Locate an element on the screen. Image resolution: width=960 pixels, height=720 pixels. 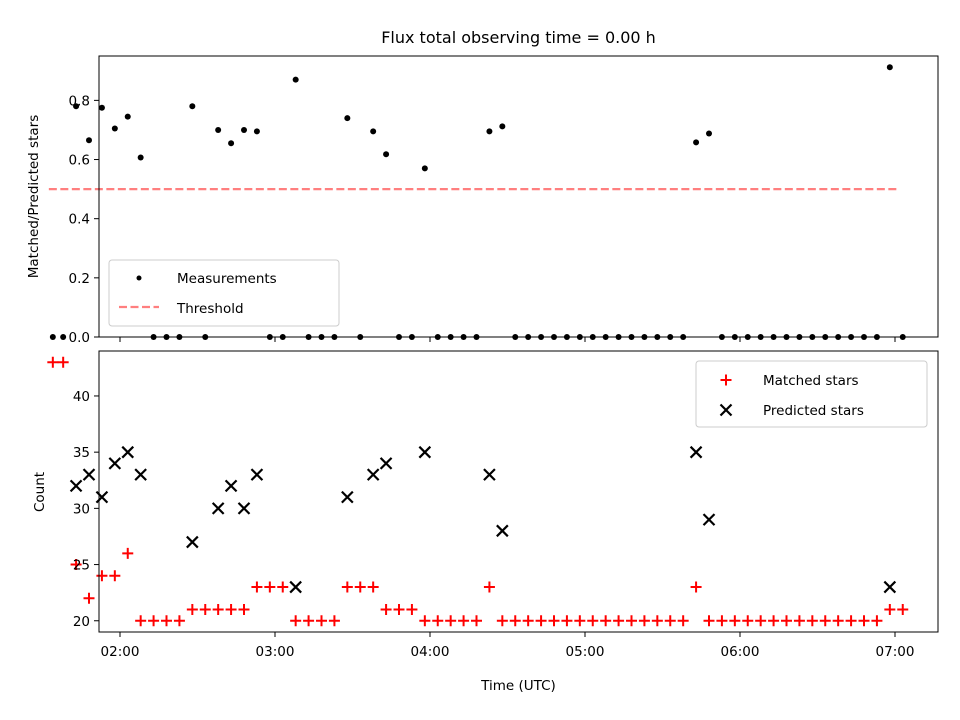
legend-marker-predicted is located at coordinates (726, 410).